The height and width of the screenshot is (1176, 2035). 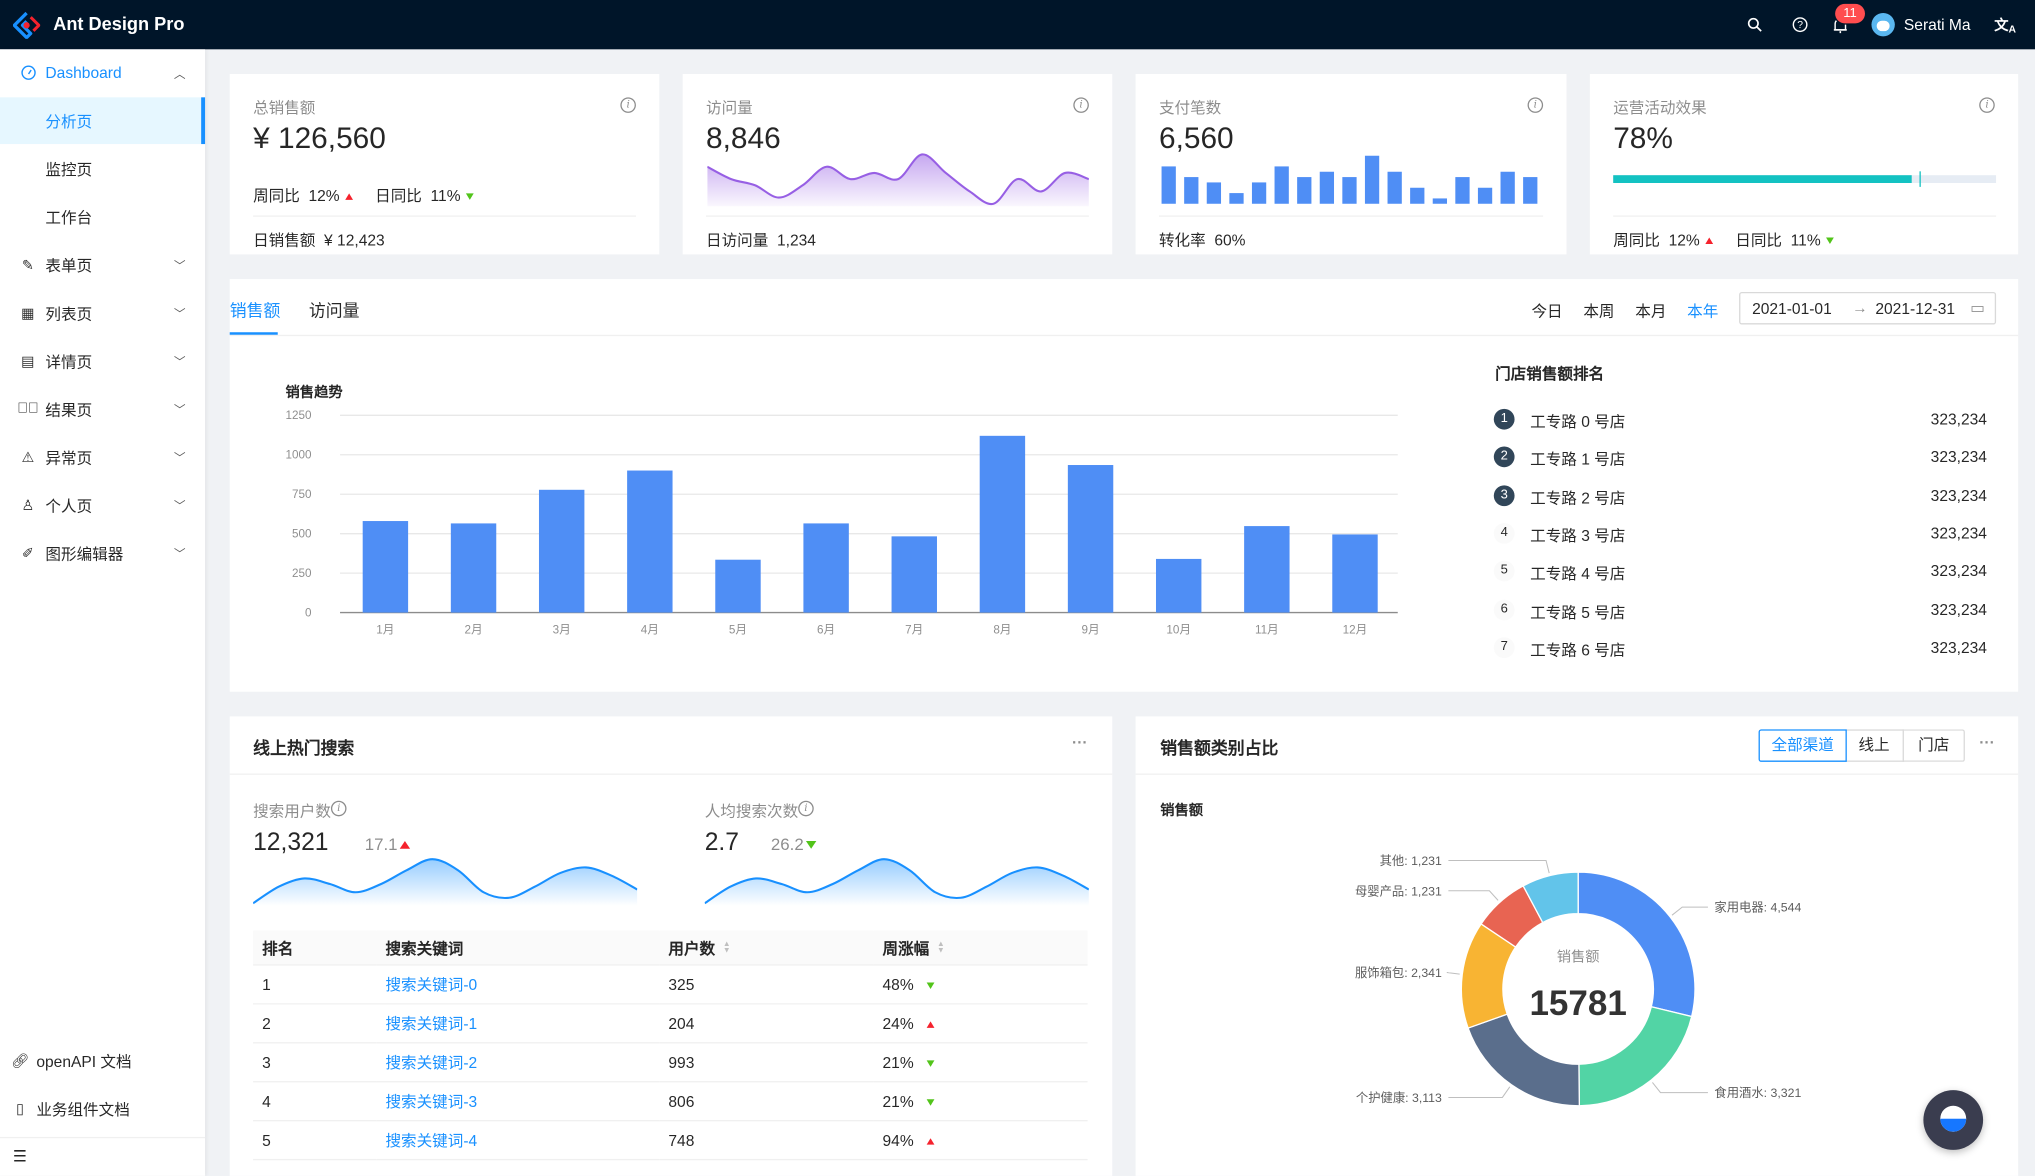 What do you see at coordinates (405, 844) in the screenshot?
I see `caret-up-icon` at bounding box center [405, 844].